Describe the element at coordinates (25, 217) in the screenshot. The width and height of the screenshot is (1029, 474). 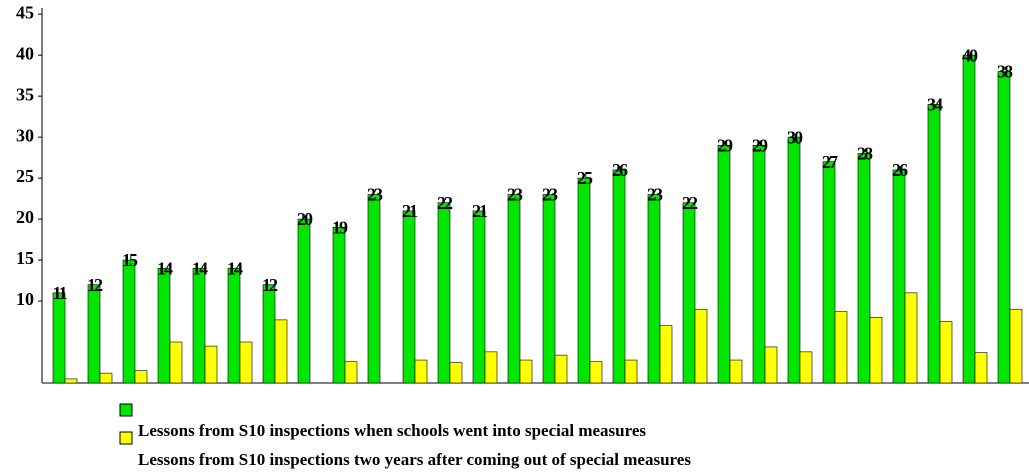
I see `y-tick-label: 20` at that location.